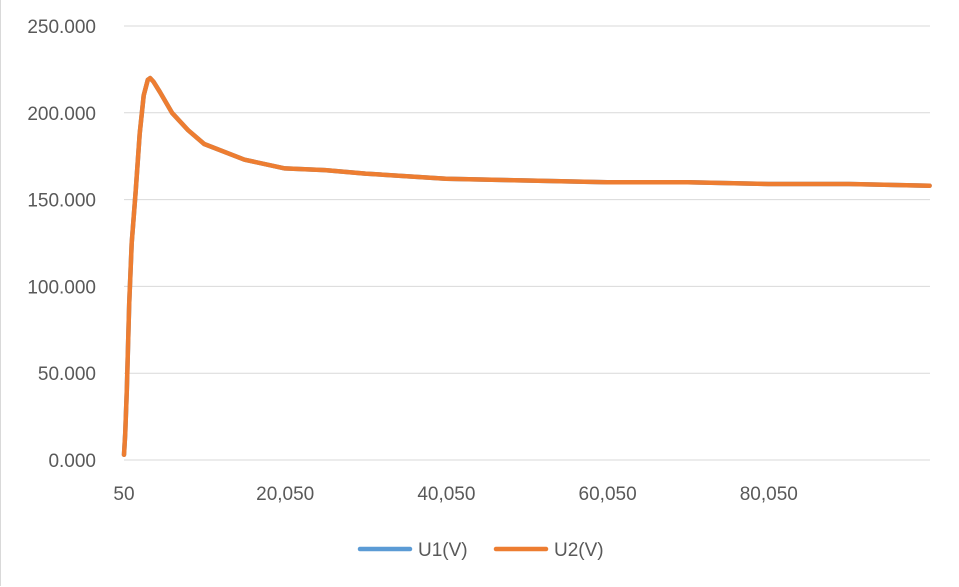 Image resolution: width=959 pixels, height=587 pixels. Describe the element at coordinates (61, 244) in the screenshot. I see `y-axis-tick-labels: 0.000 50.000 100.000 150.000 200.000 250.000` at that location.